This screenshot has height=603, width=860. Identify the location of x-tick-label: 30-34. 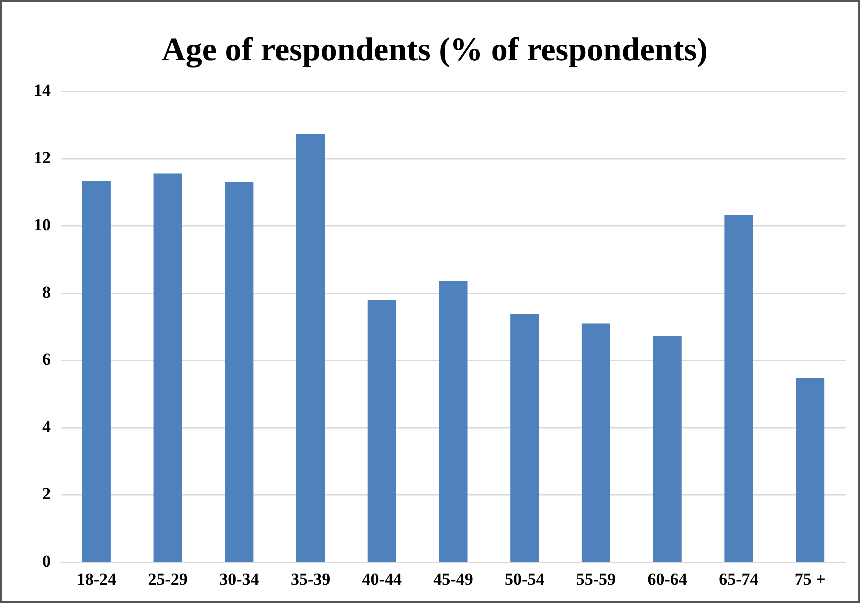
(240, 580).